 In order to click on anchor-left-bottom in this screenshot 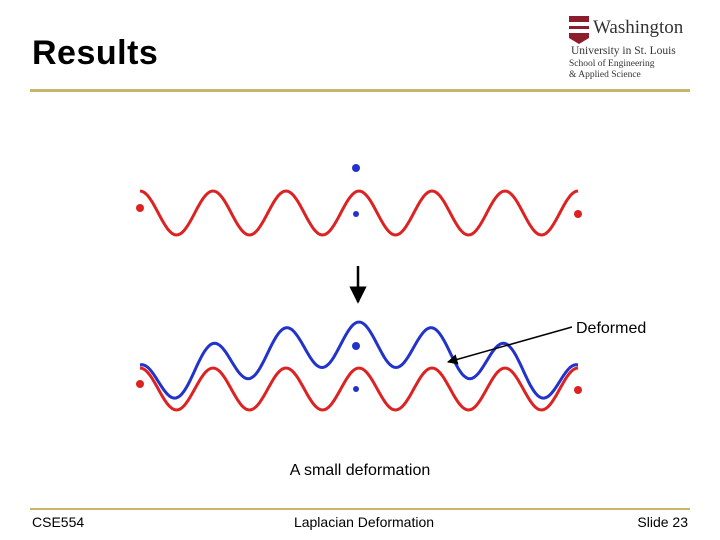, I will do `click(140, 384)`.